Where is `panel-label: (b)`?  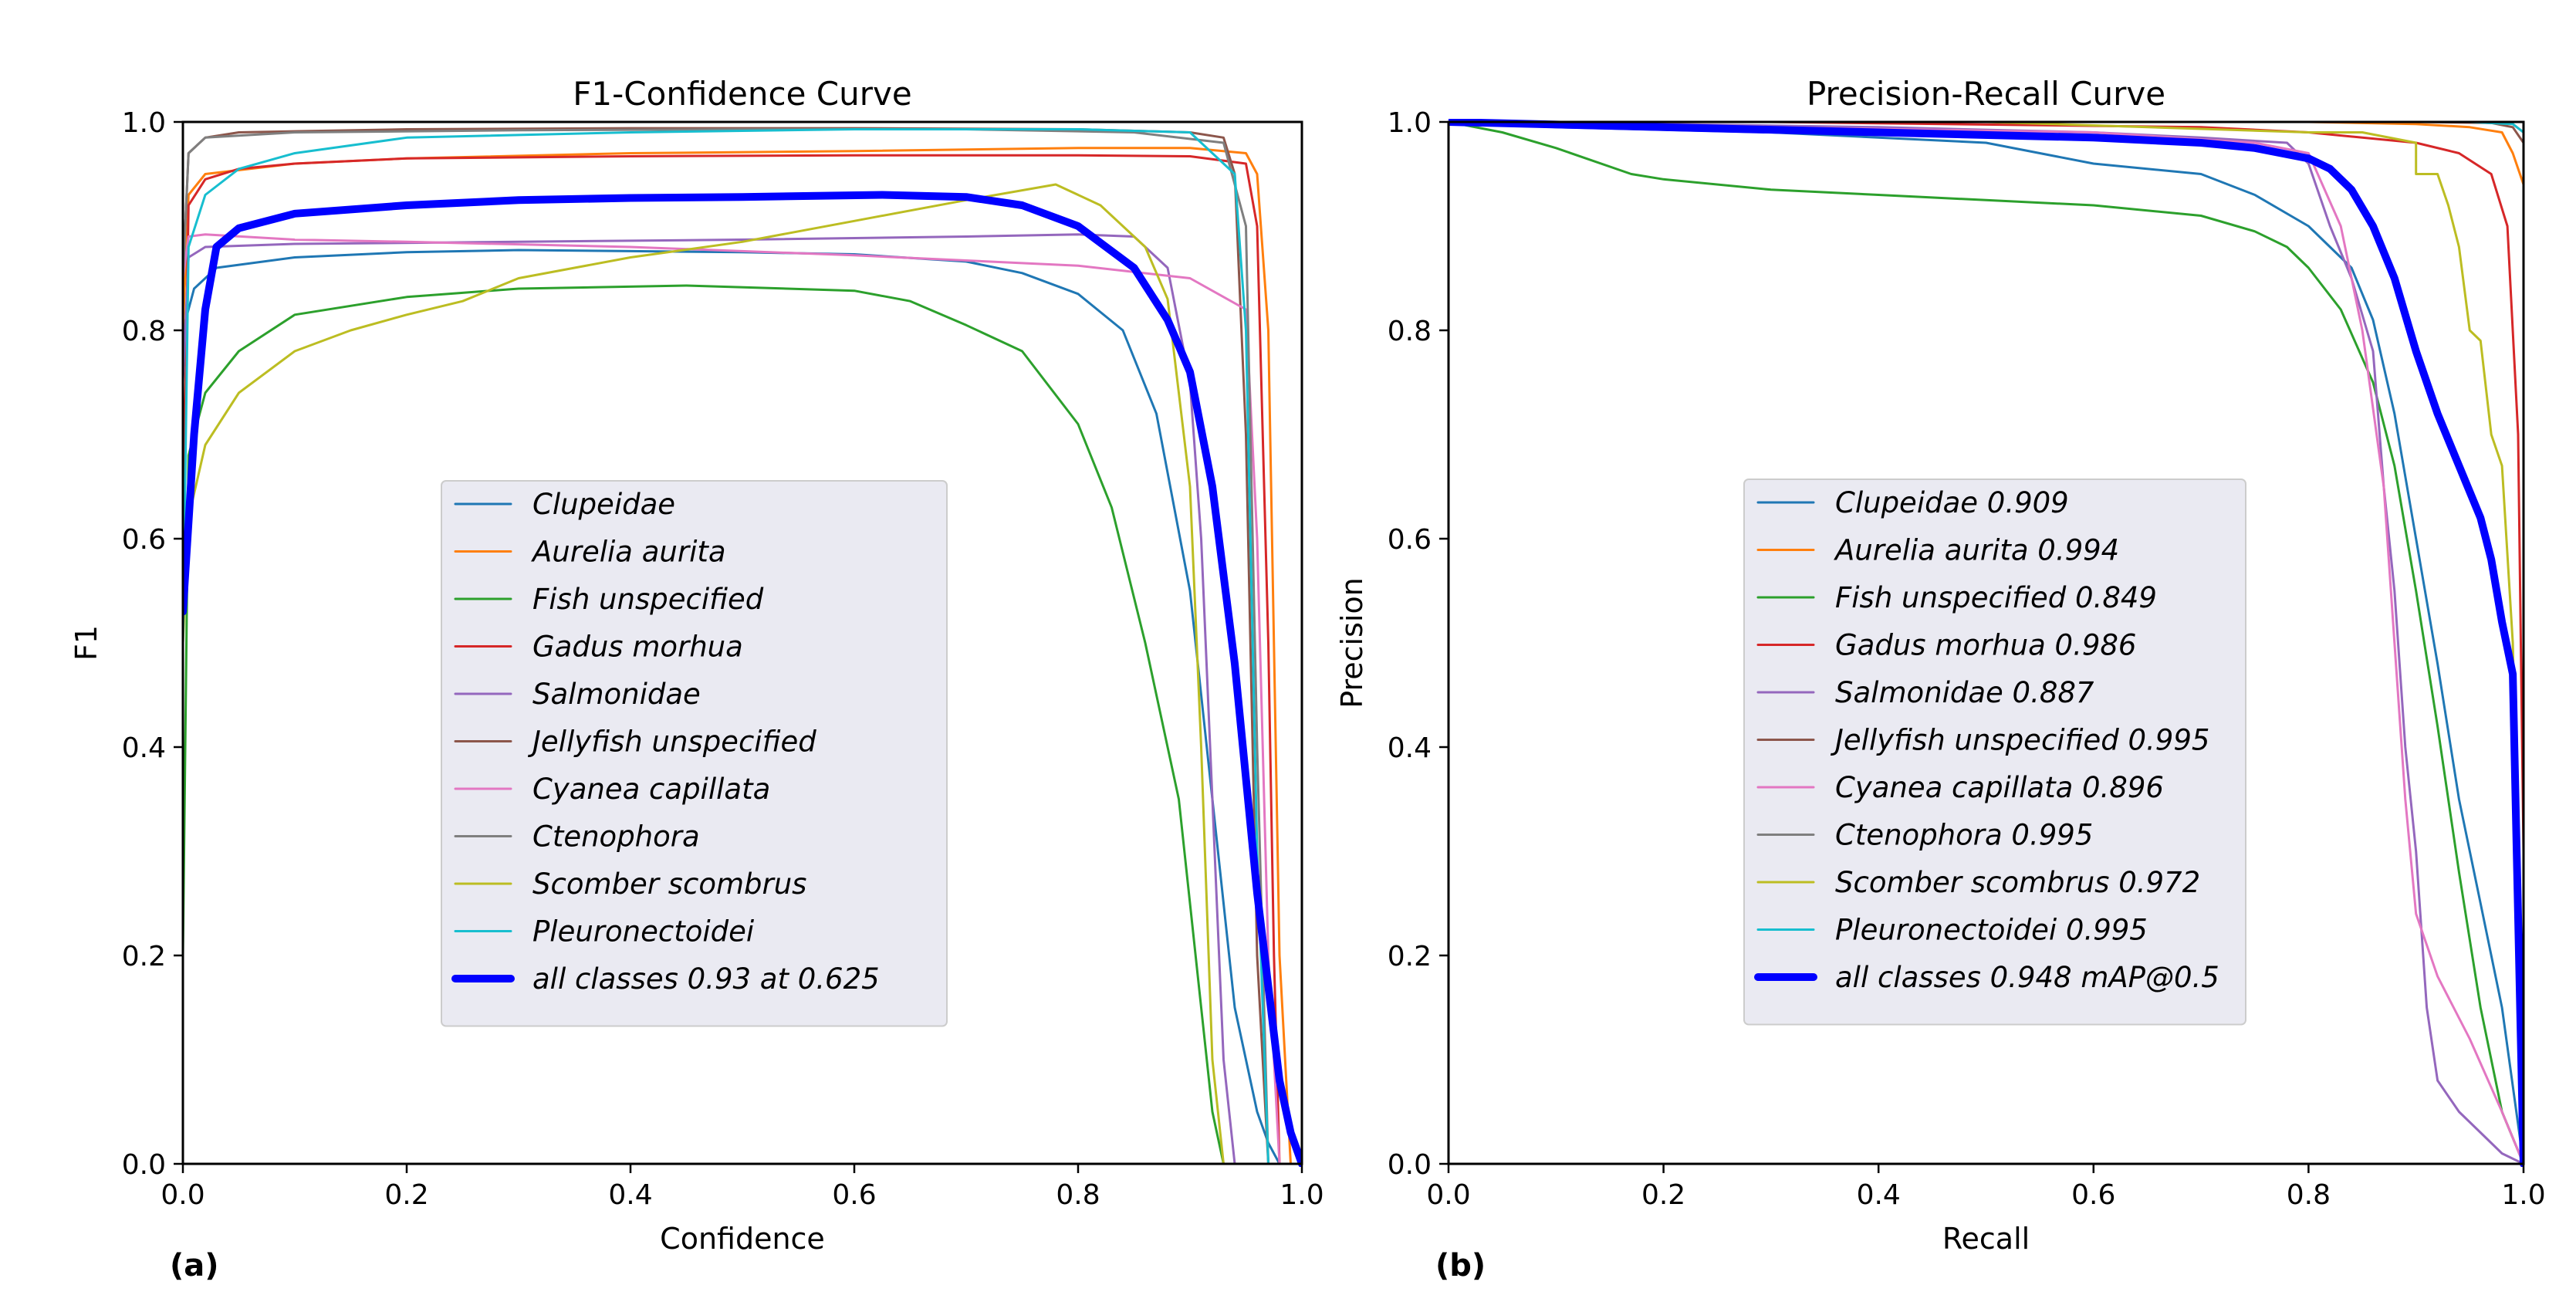
panel-label: (b) is located at coordinates (1460, 1265).